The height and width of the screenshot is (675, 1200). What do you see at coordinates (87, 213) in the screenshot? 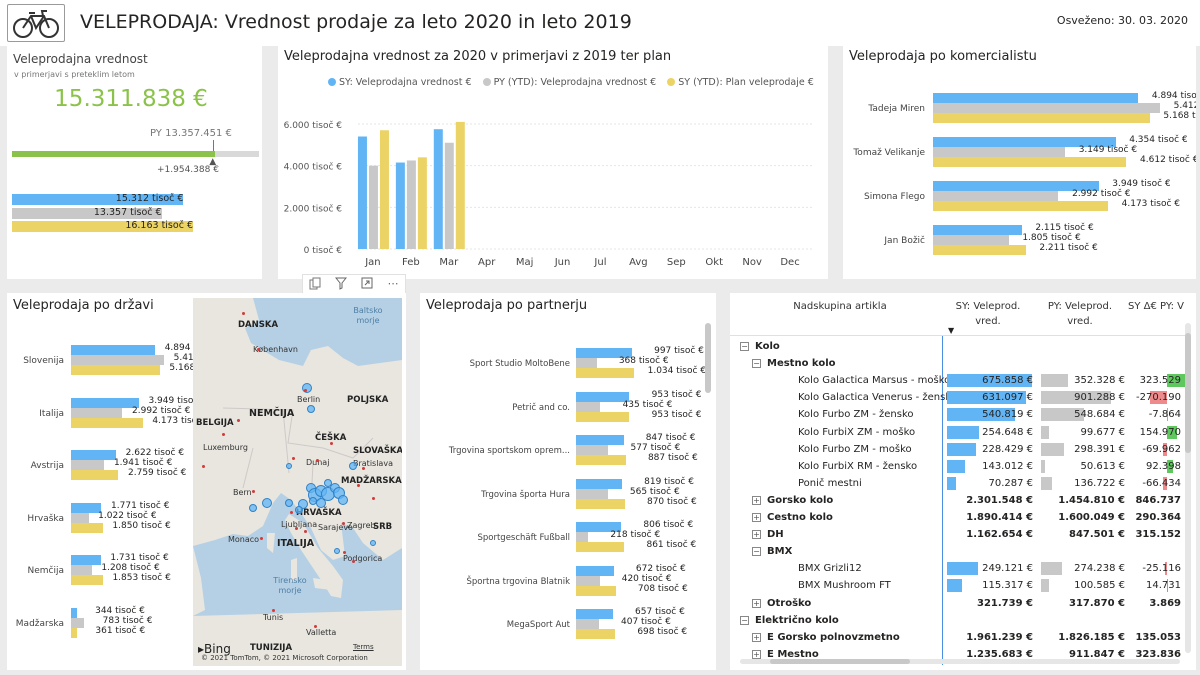
I see `kpi-bar-py` at bounding box center [87, 213].